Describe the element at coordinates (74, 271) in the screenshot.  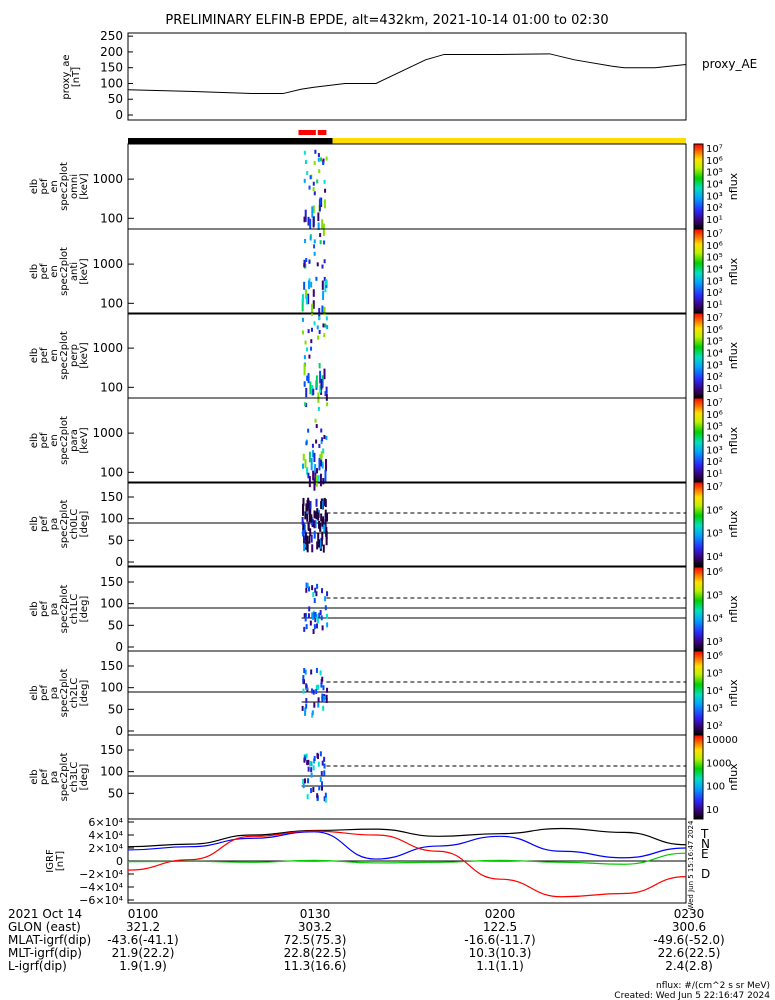
I see `energy-ylabel-line: anti` at that location.